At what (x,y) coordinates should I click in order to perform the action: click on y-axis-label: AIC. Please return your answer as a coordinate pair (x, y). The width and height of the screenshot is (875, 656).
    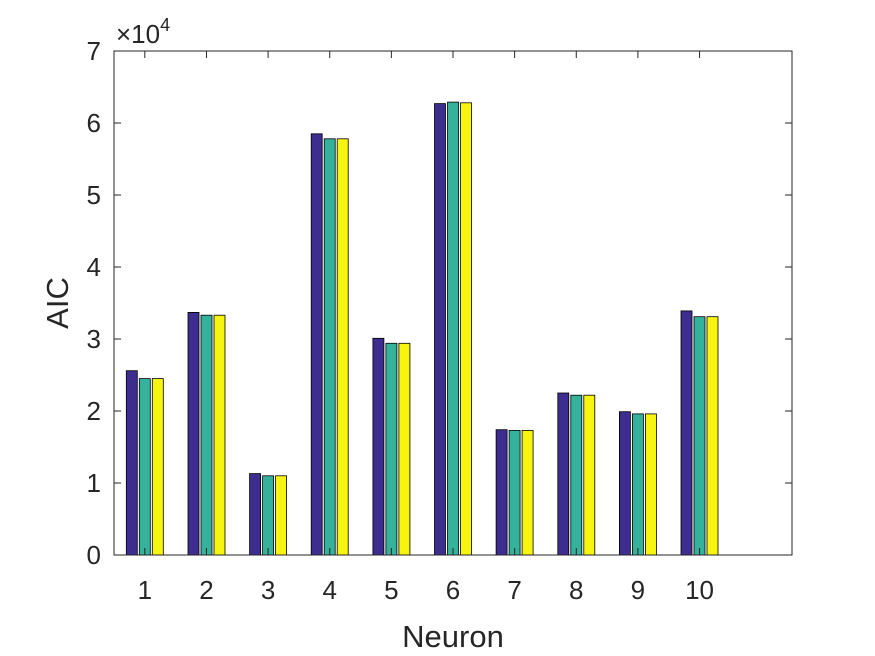
    Looking at the image, I should click on (57, 303).